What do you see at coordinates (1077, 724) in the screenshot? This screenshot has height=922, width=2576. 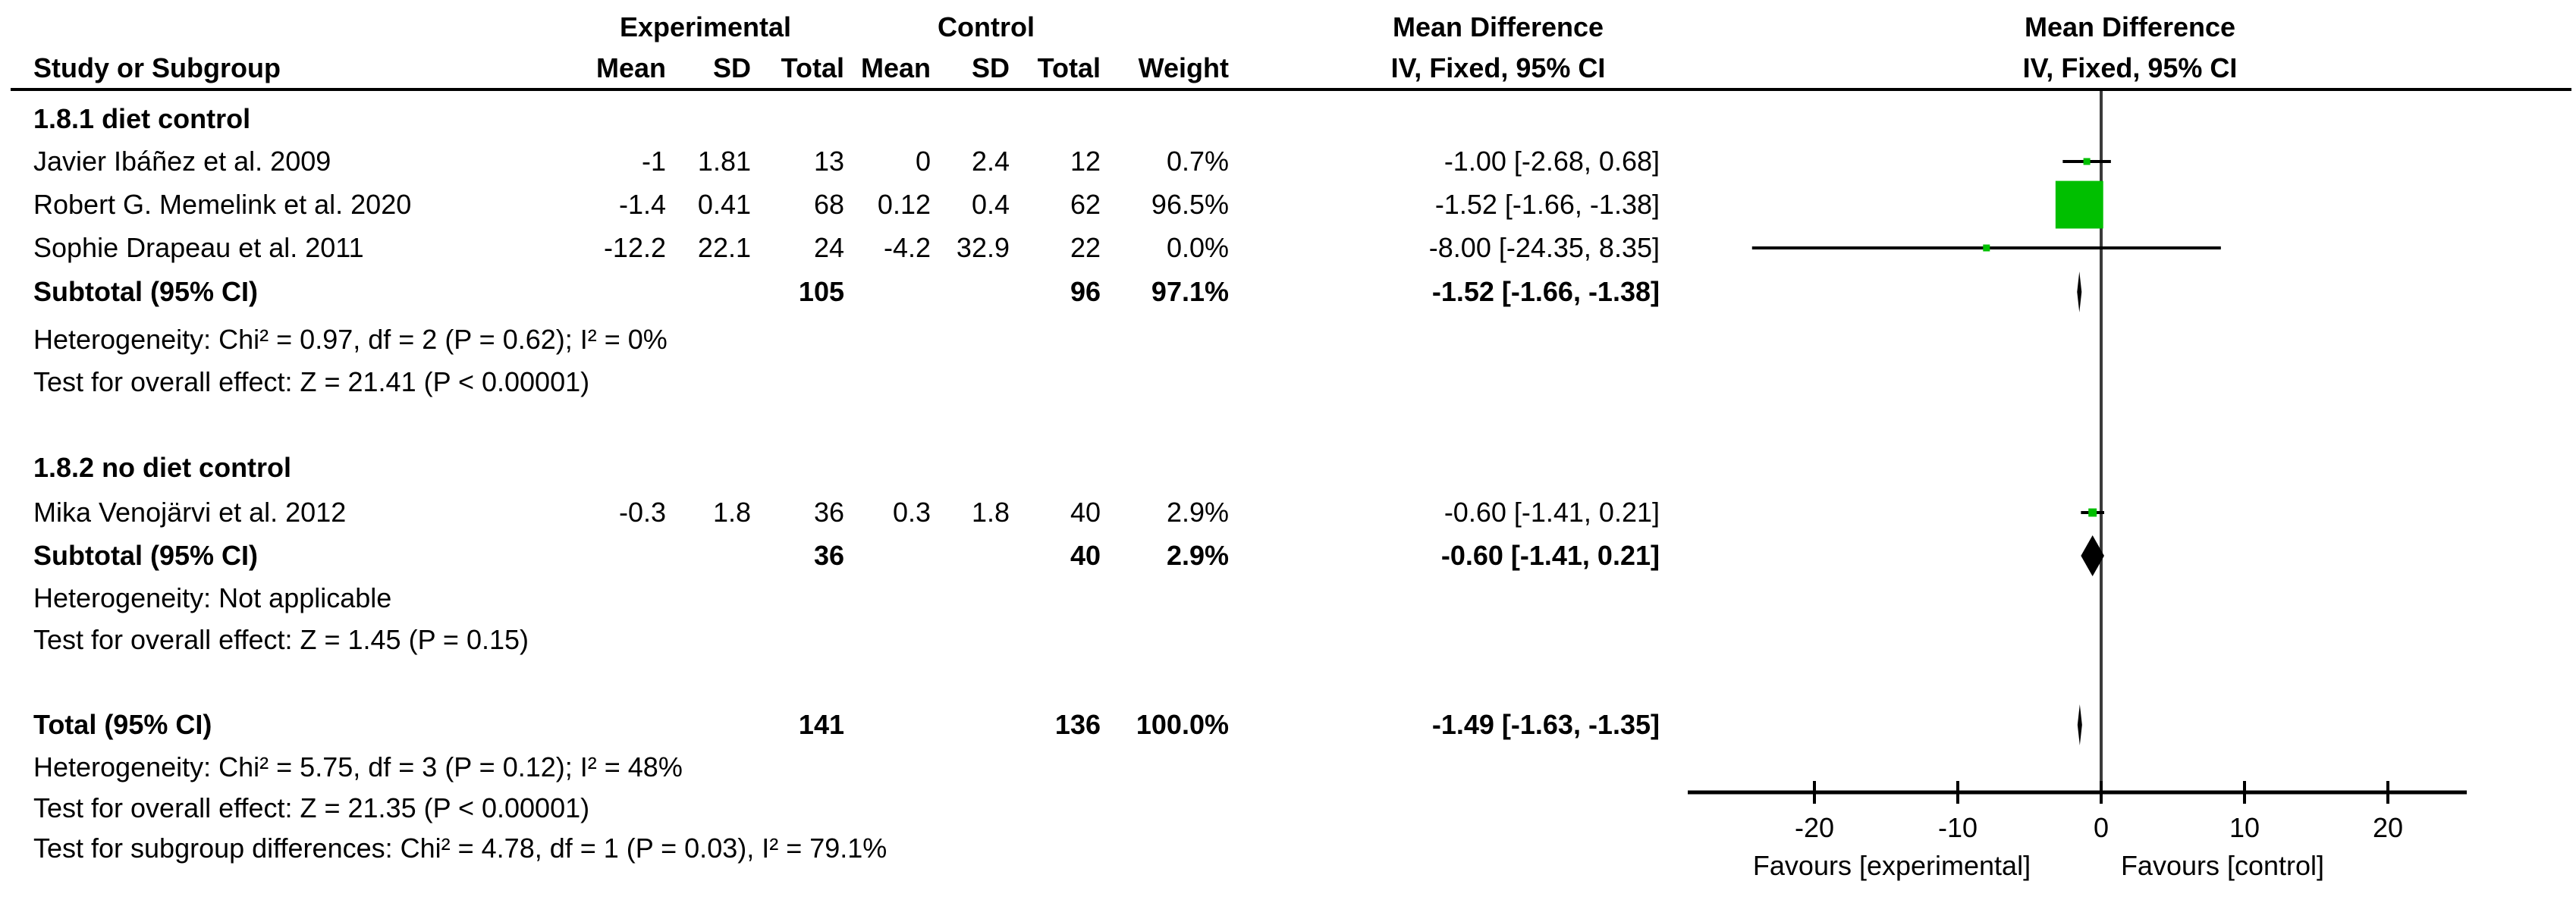 I see `cell-ctl-total: 136` at bounding box center [1077, 724].